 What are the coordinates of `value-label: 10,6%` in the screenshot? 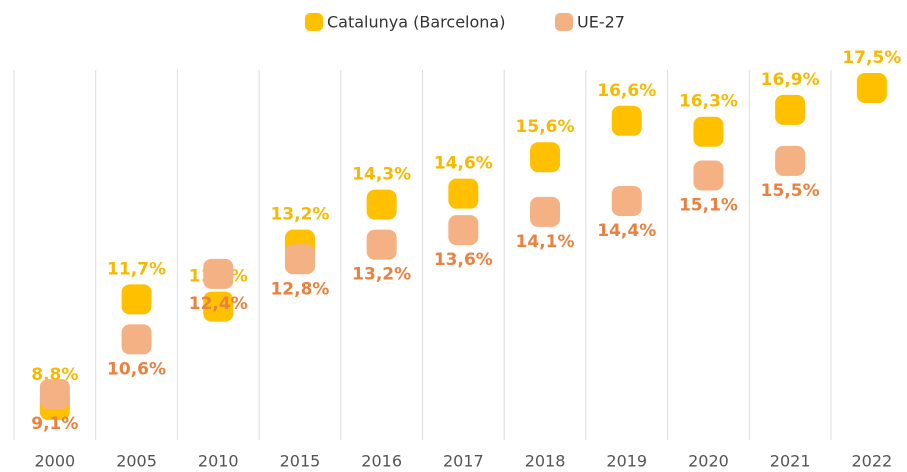 It's located at (136, 369).